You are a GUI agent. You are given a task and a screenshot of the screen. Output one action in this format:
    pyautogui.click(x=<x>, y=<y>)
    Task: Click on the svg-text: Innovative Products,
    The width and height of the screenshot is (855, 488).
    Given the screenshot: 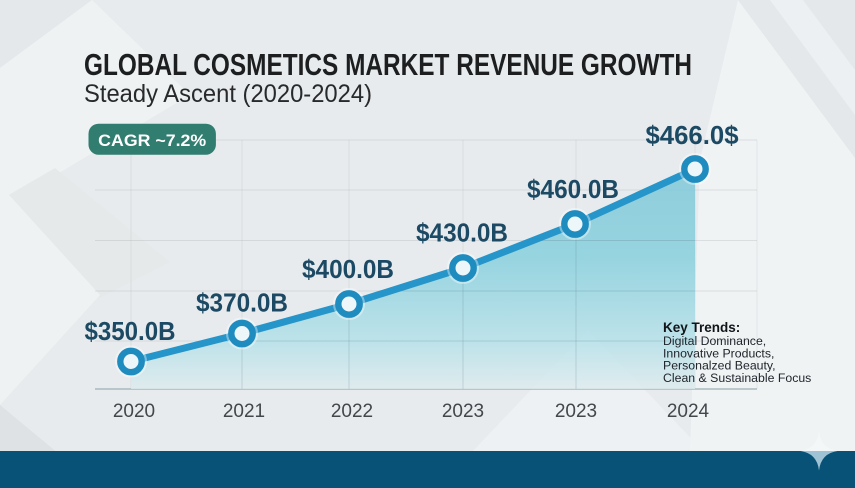 What is the action you would take?
    pyautogui.click(x=718, y=353)
    